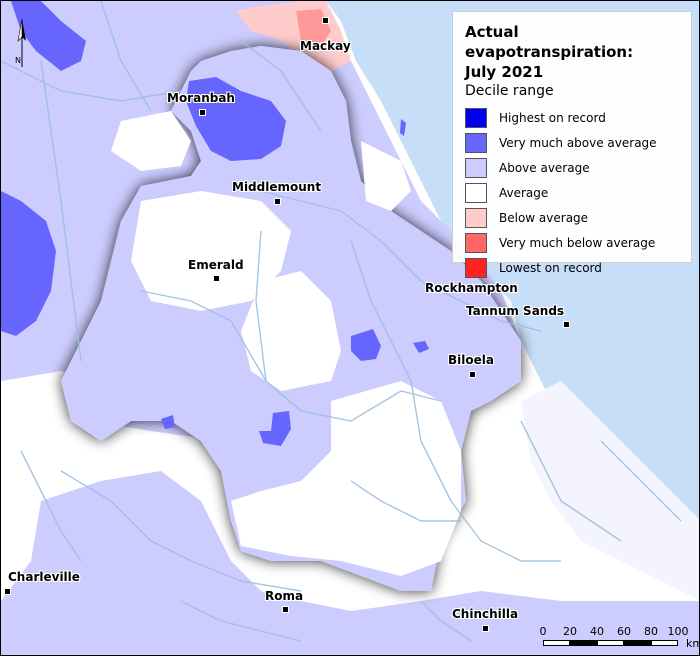  I want to click on north-arrow-icon: N, so click(20, 42).